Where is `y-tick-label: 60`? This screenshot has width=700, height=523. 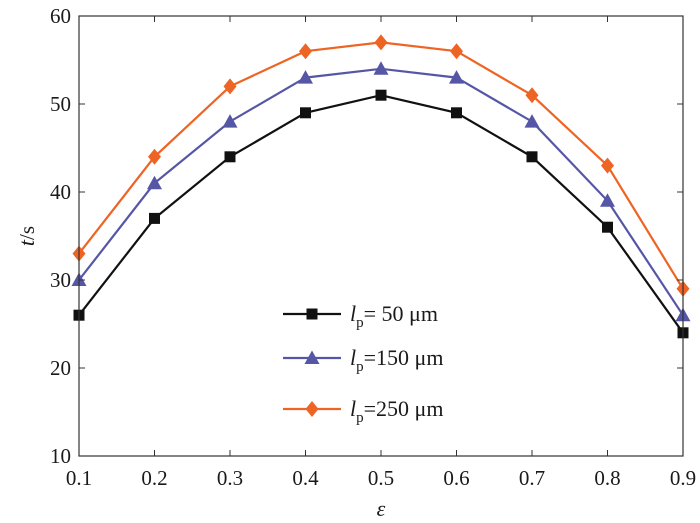 y-tick-label: 60 is located at coordinates (60, 16).